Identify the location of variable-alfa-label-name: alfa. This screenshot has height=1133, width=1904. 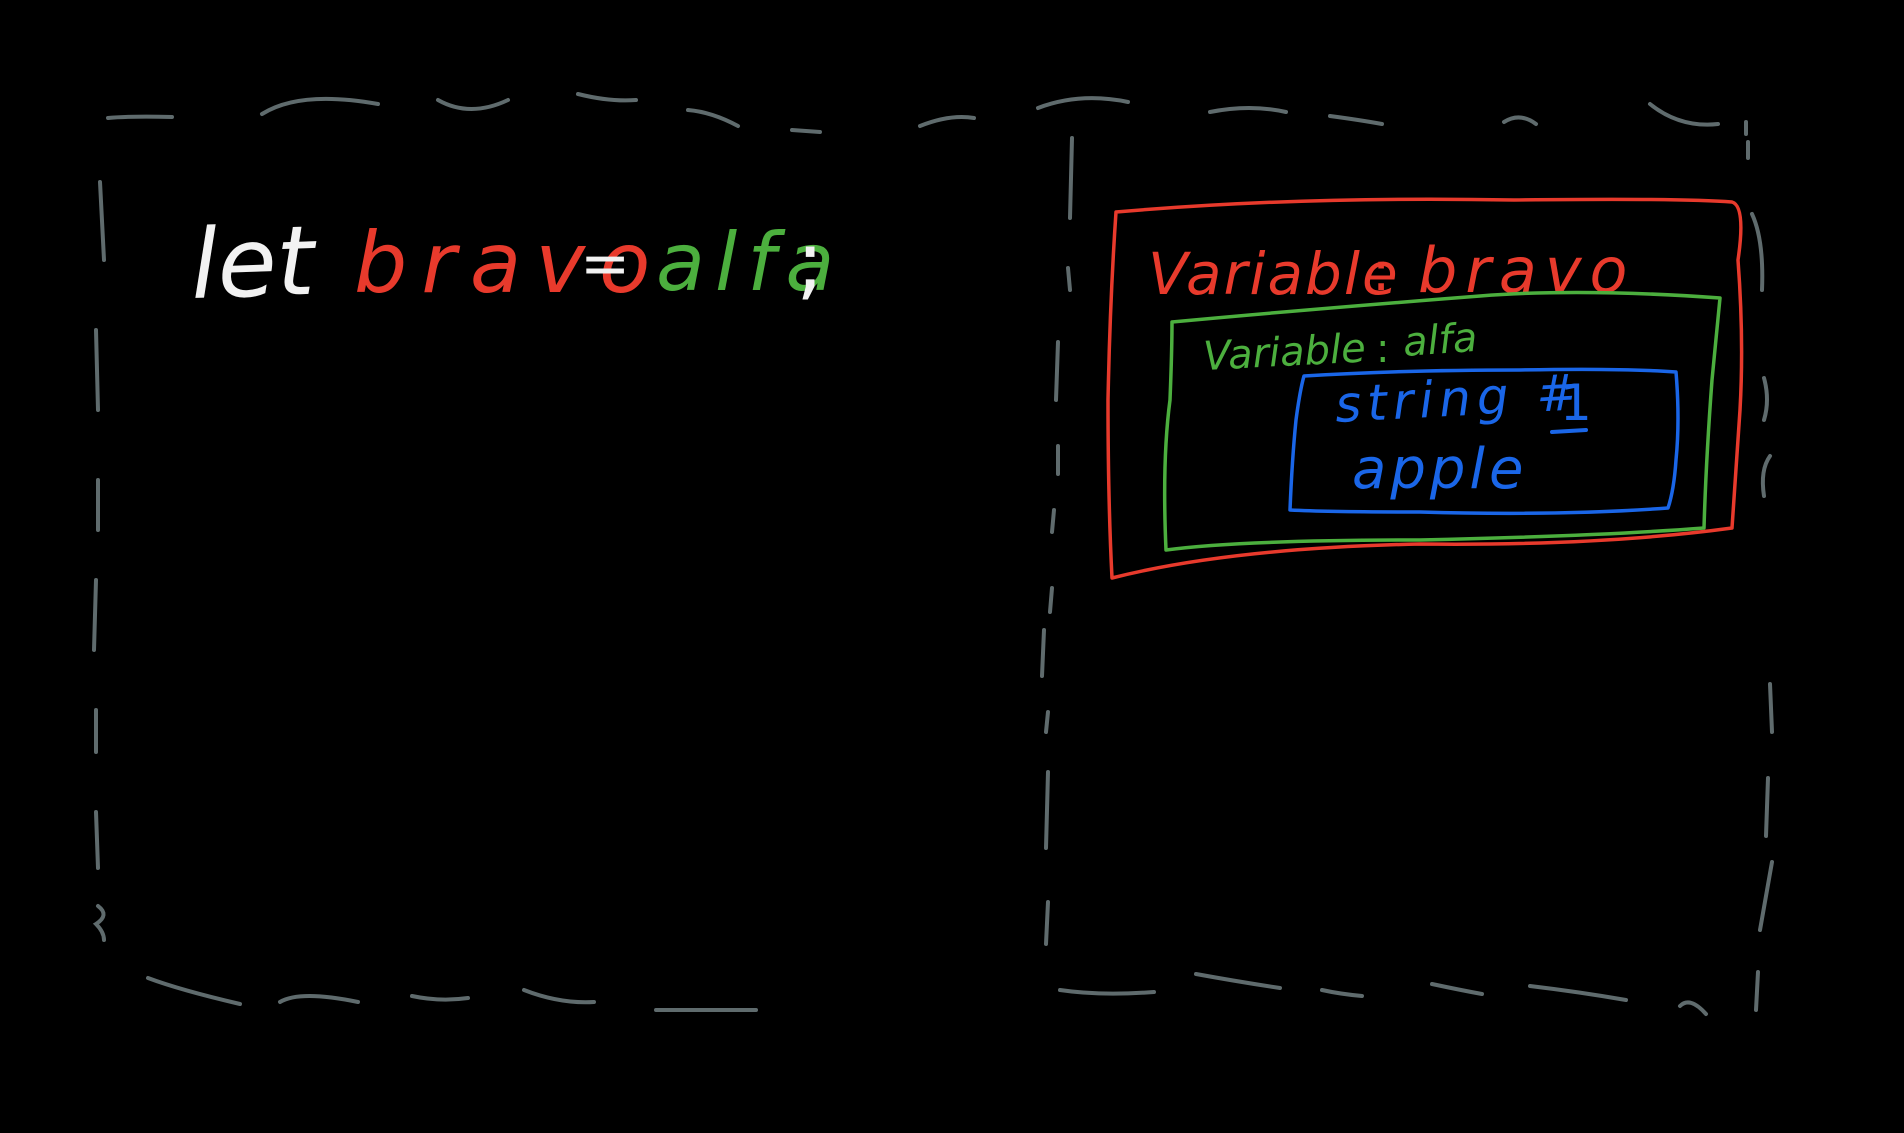
(1439, 340).